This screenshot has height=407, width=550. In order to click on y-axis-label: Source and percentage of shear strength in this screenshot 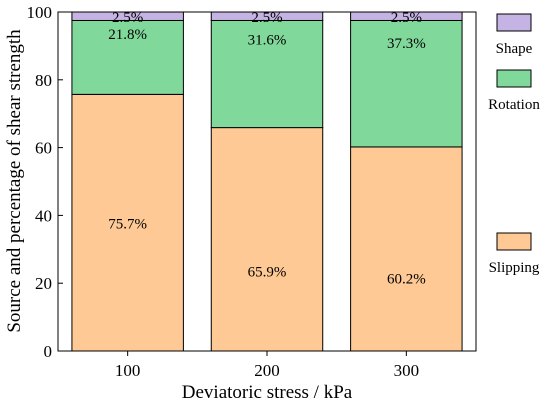, I will do `click(14, 181)`.